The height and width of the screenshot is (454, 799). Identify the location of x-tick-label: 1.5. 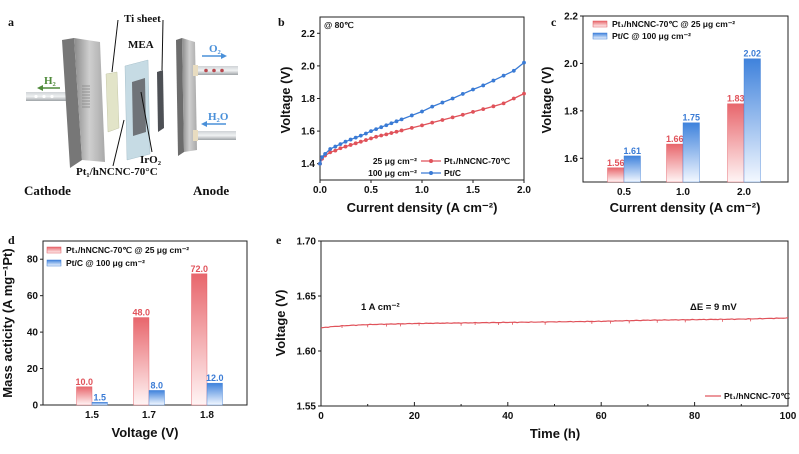
(92, 415).